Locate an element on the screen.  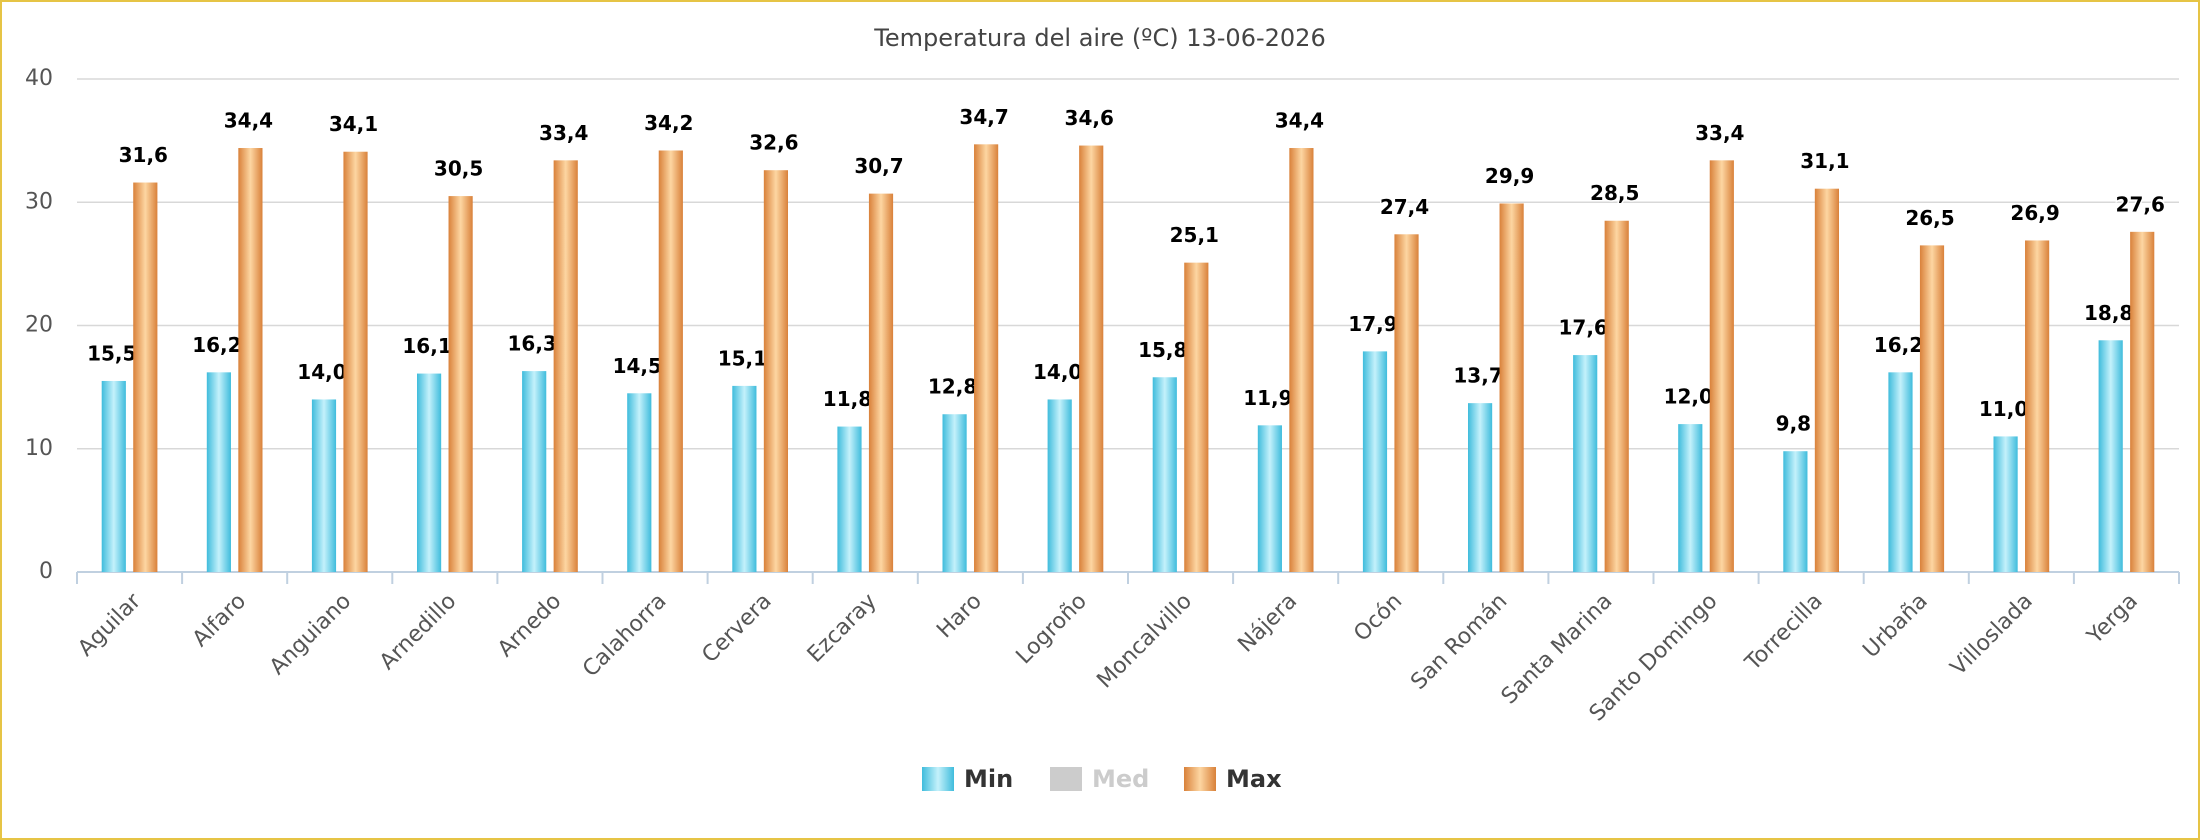
data-label: 11,8 is located at coordinates (847, 399).